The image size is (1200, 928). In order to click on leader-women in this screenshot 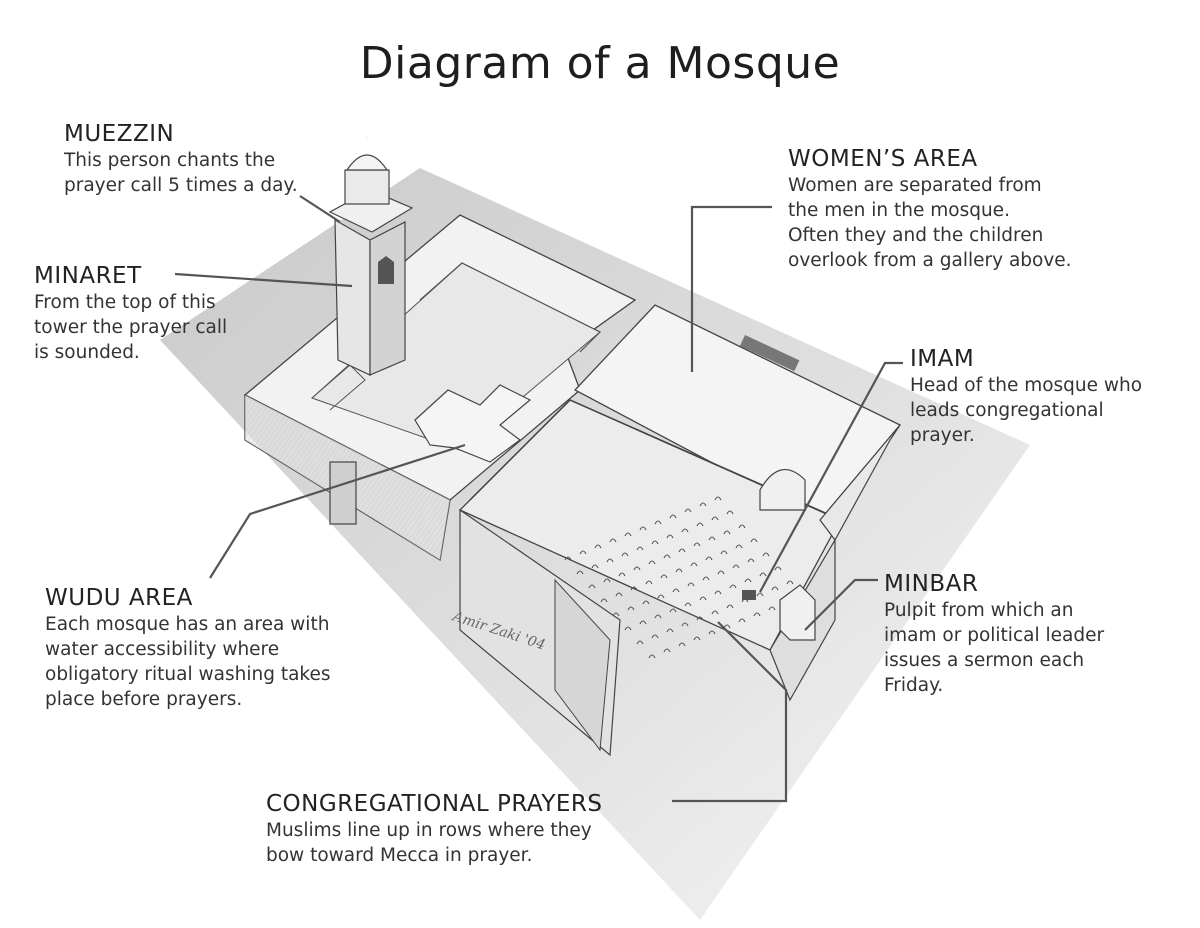, I will do `click(731, 288)`.